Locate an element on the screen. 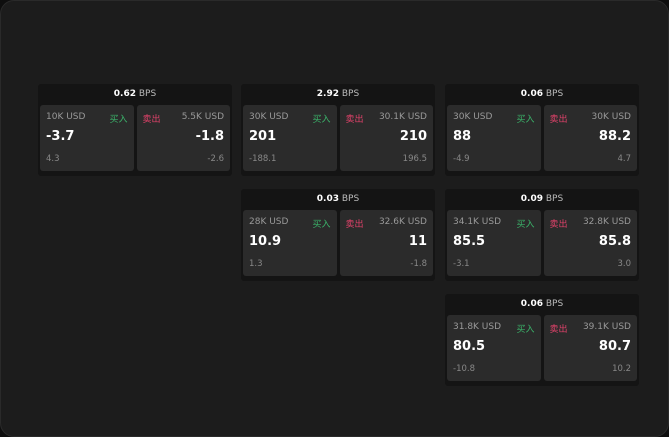 This screenshot has height=437, width=669. buy-quantity: 28K USD is located at coordinates (269, 222).